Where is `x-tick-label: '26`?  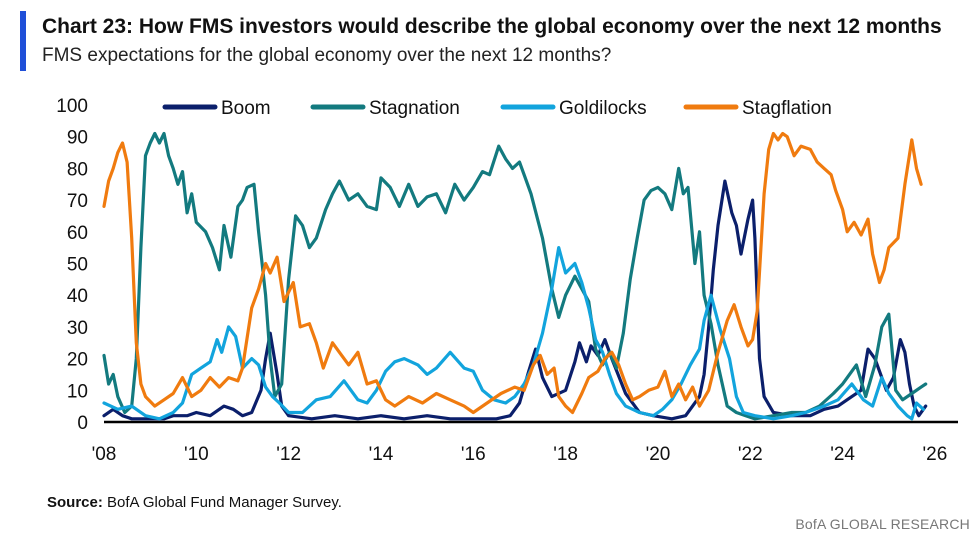 x-tick-label: '26 is located at coordinates (935, 454).